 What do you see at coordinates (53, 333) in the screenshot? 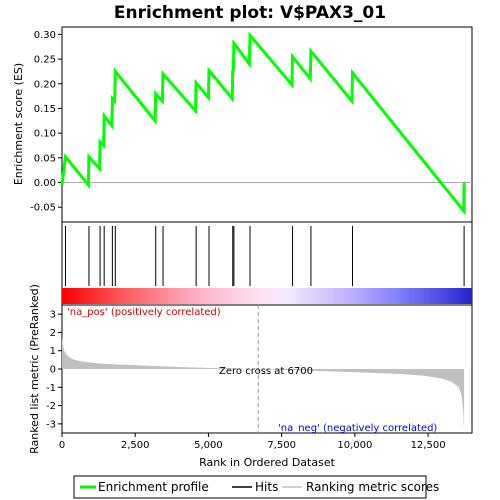
I see `bottom-y-tick-label: 2` at bounding box center [53, 333].